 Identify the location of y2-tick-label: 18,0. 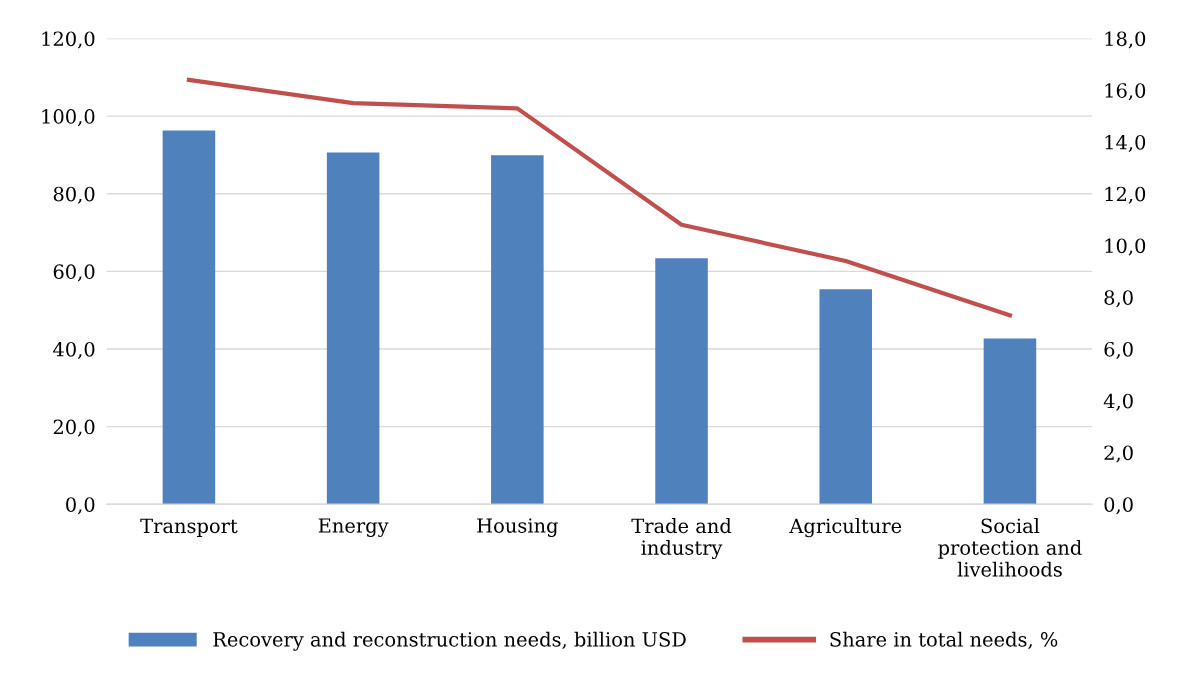
(1125, 40).